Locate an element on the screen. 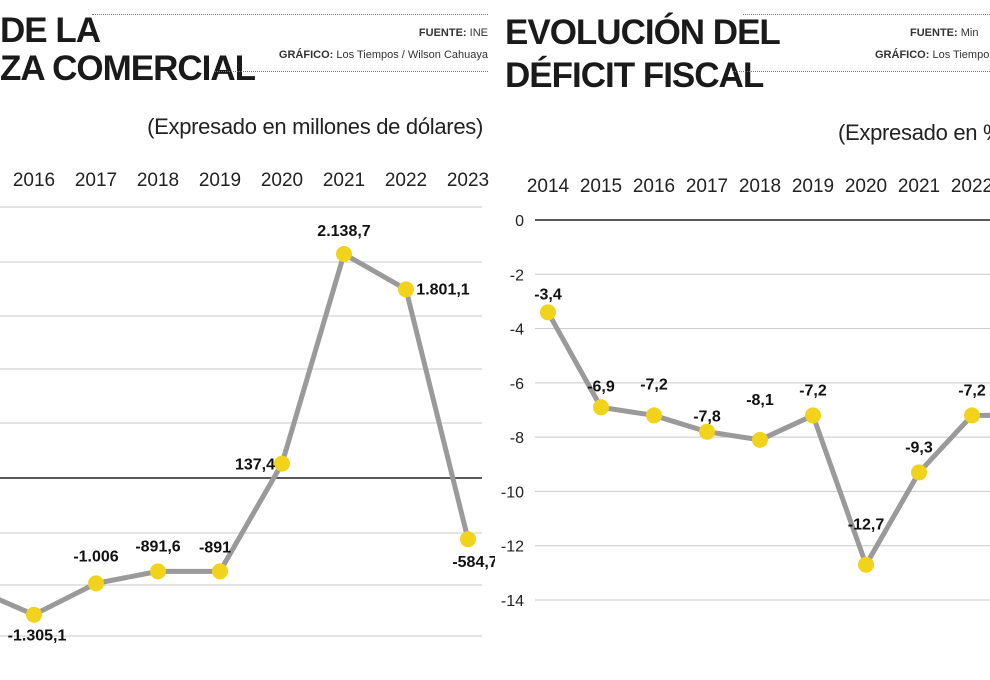 The image size is (990, 680). data-label: -891,6 is located at coordinates (157, 546).